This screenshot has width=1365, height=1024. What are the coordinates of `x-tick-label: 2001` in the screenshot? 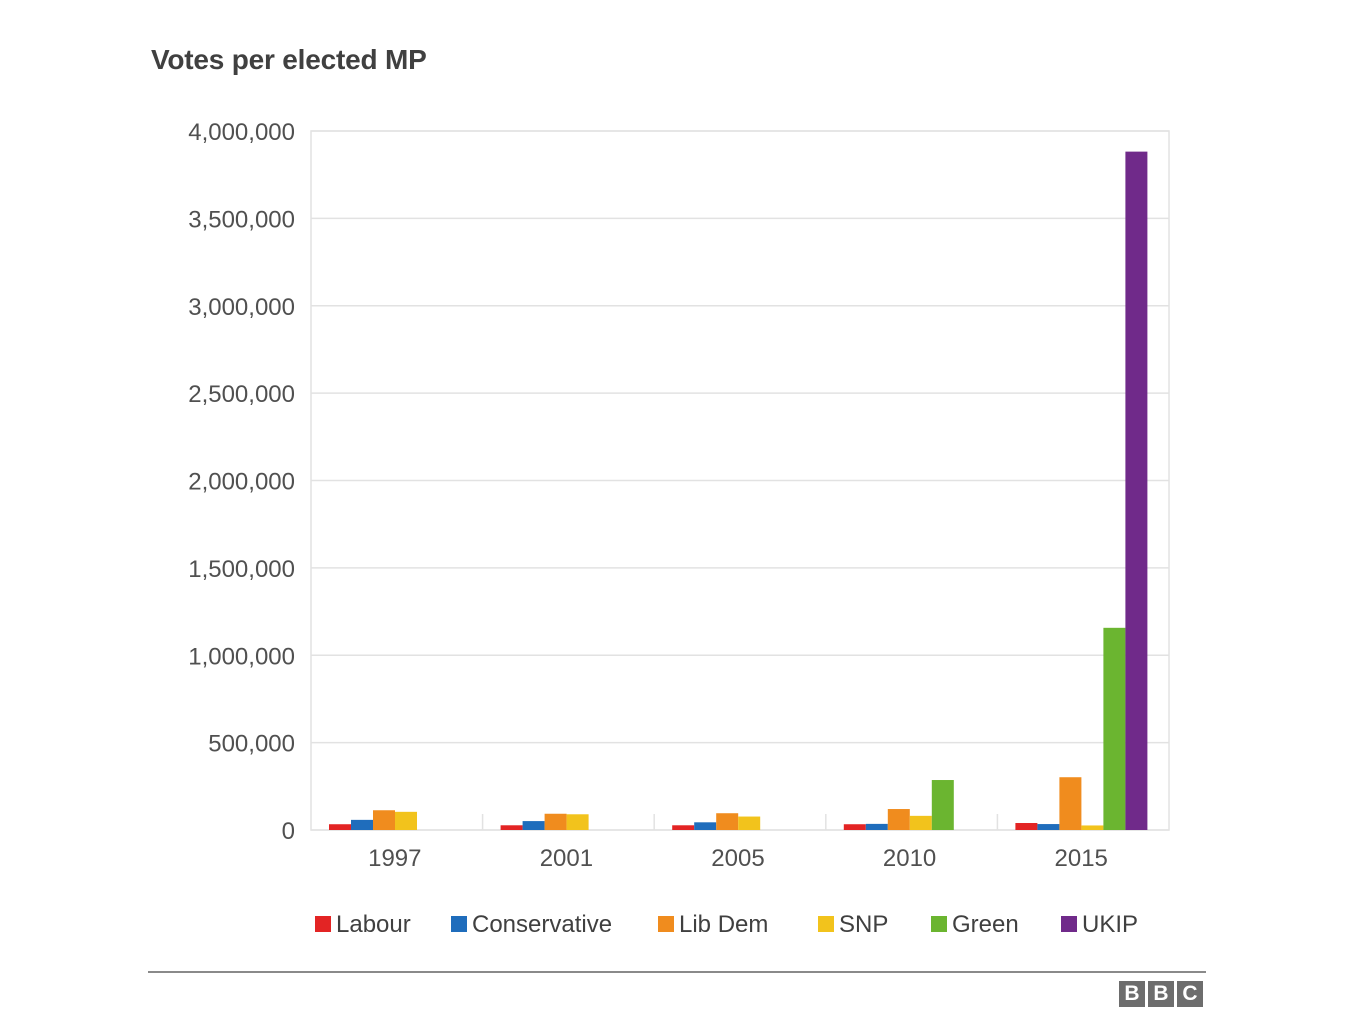 It's located at (566, 858).